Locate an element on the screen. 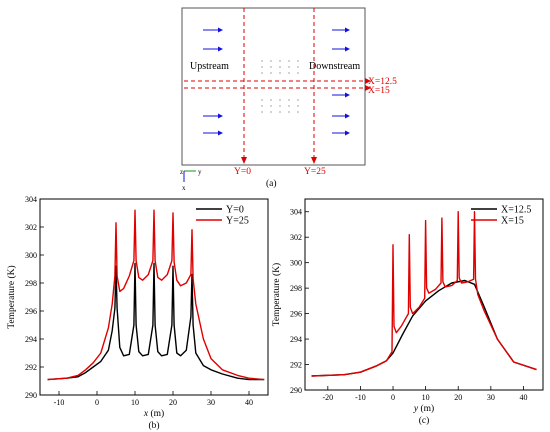  arrow-head-x15 is located at coordinates (368, 88).